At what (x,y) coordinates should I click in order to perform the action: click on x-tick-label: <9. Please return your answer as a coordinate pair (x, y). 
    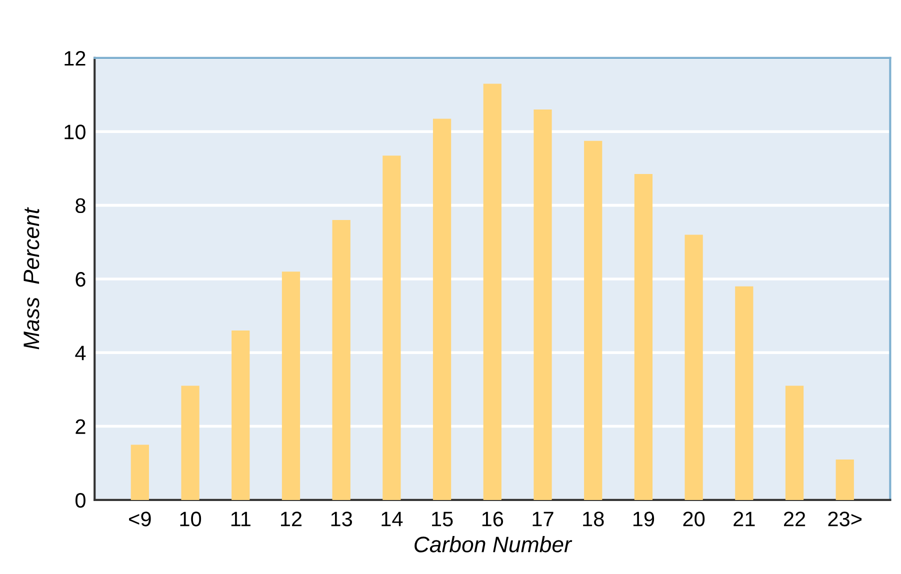
    Looking at the image, I should click on (140, 519).